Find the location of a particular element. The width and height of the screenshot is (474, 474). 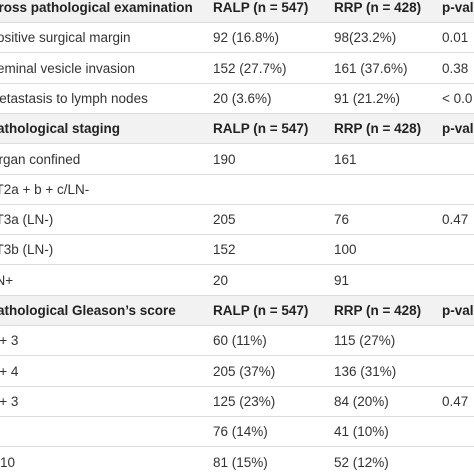

ralp-cell: 190 is located at coordinates (224, 159).